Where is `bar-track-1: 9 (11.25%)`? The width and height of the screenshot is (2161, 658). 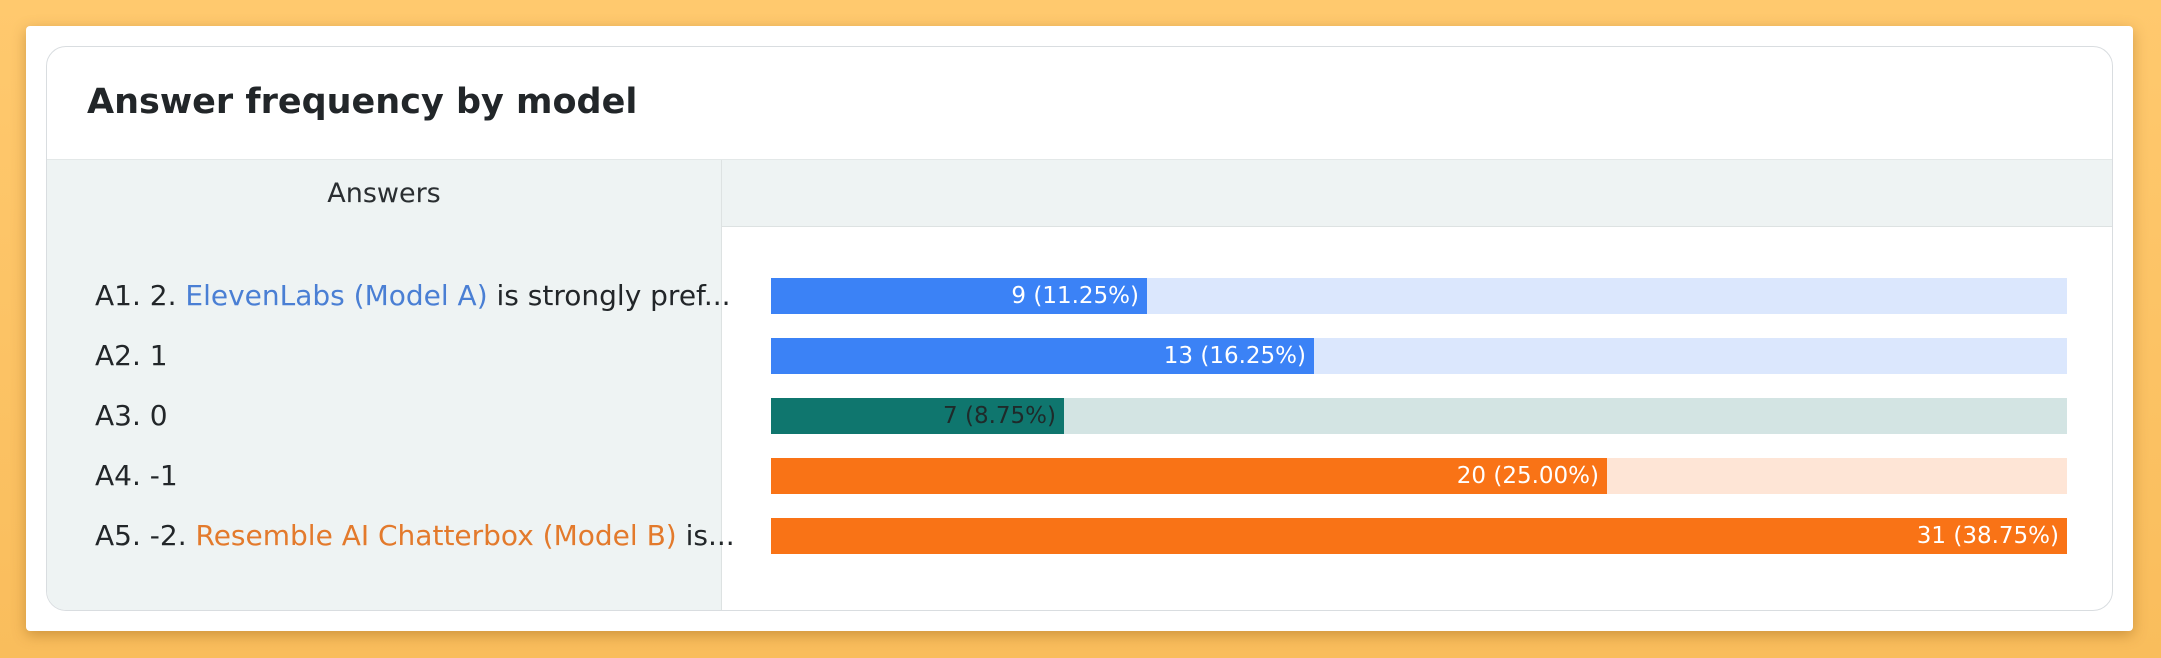 bar-track-1: 9 (11.25%) is located at coordinates (1419, 296).